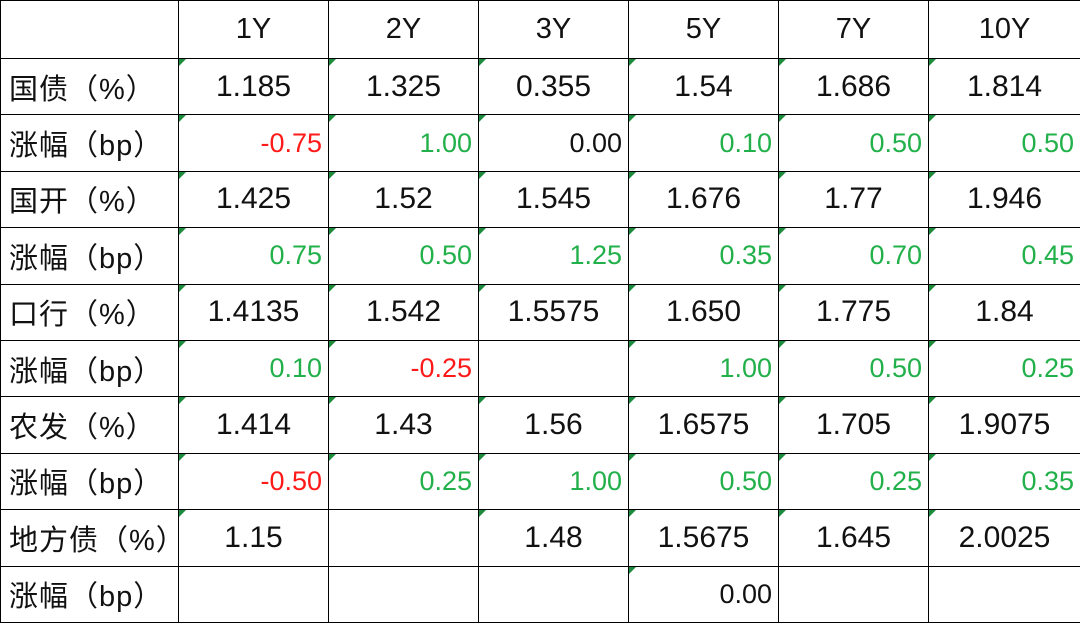  Describe the element at coordinates (853, 29) in the screenshot. I see `header-cell: 7Y` at that location.